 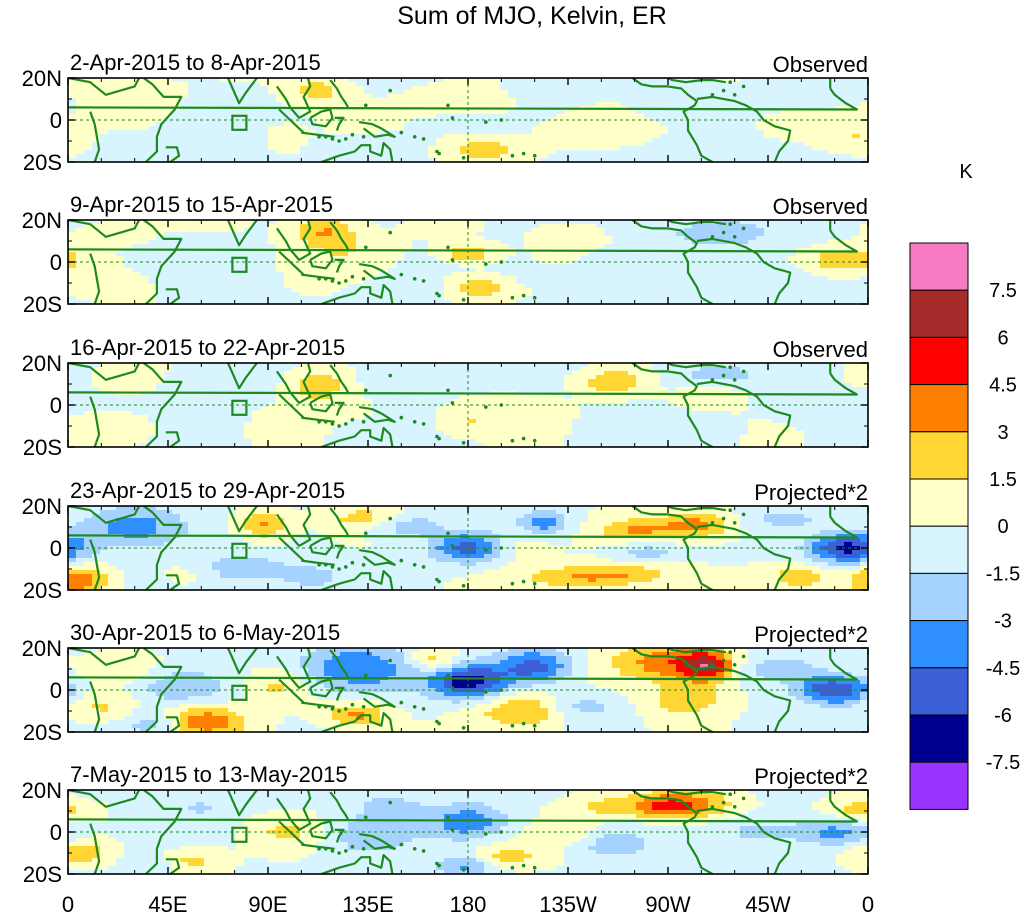 What do you see at coordinates (162, 120) in the screenshot?
I see `coastline` at bounding box center [162, 120].